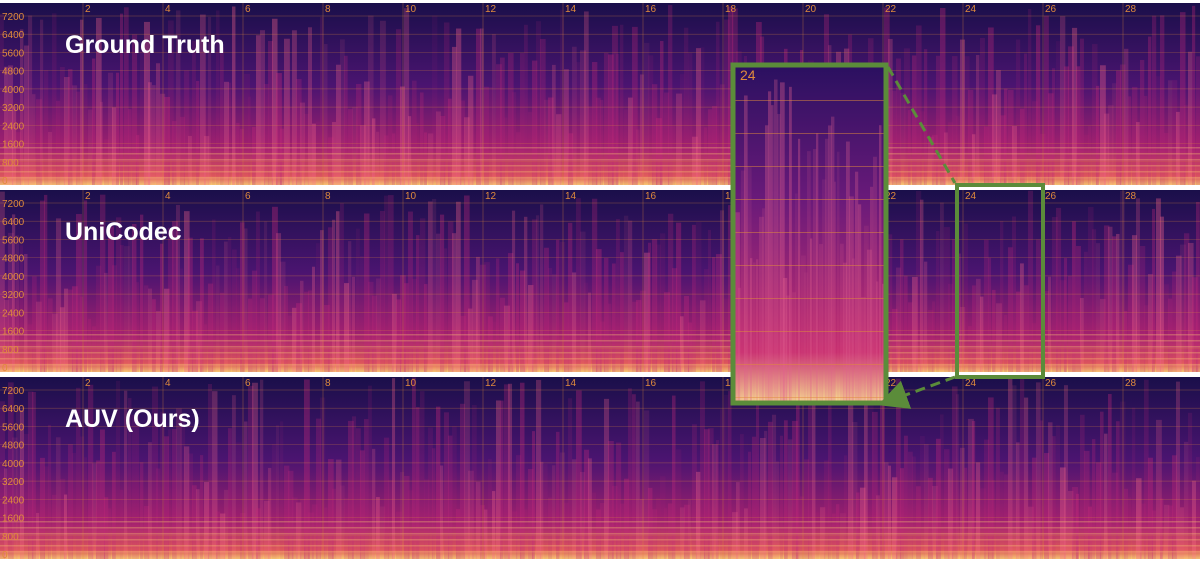 This screenshot has width=1200, height=561. What do you see at coordinates (13, 519) in the screenshot?
I see `y-tick-label: 1600` at bounding box center [13, 519].